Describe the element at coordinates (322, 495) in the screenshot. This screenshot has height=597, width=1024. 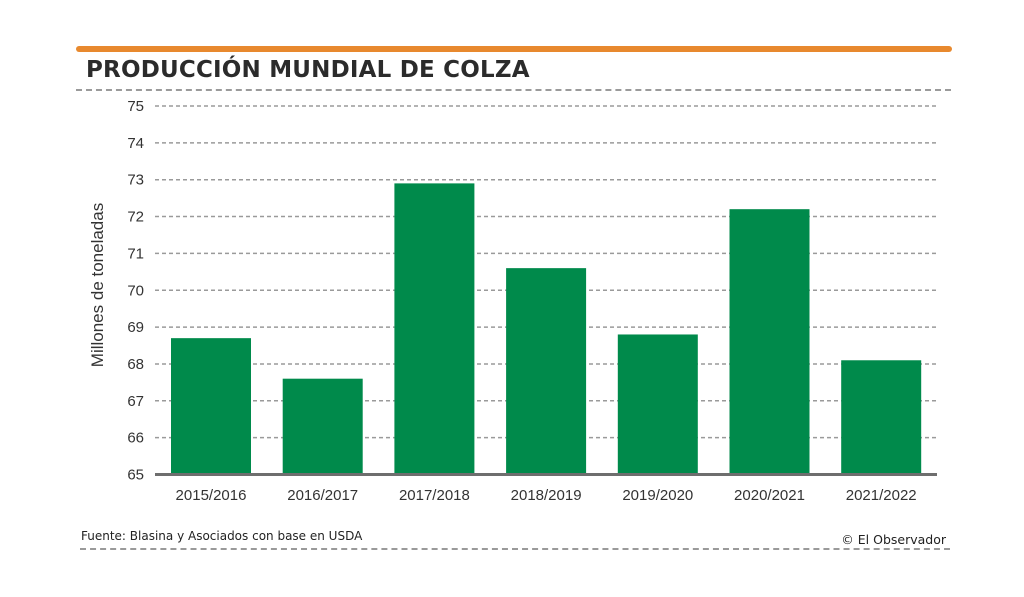
I see `x-tick-label: 2016/2017` at that location.